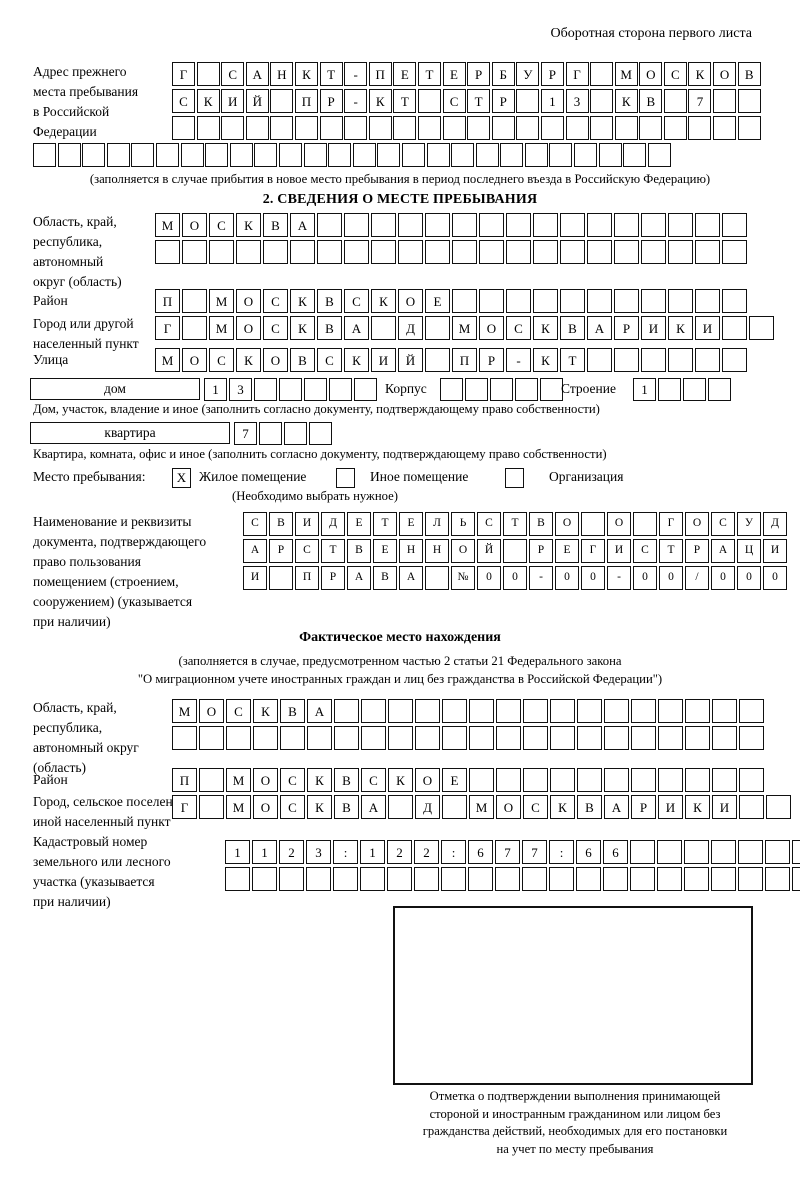 This screenshot has width=800, height=1180. I want to click on char-cell: 7, so click(507, 852).